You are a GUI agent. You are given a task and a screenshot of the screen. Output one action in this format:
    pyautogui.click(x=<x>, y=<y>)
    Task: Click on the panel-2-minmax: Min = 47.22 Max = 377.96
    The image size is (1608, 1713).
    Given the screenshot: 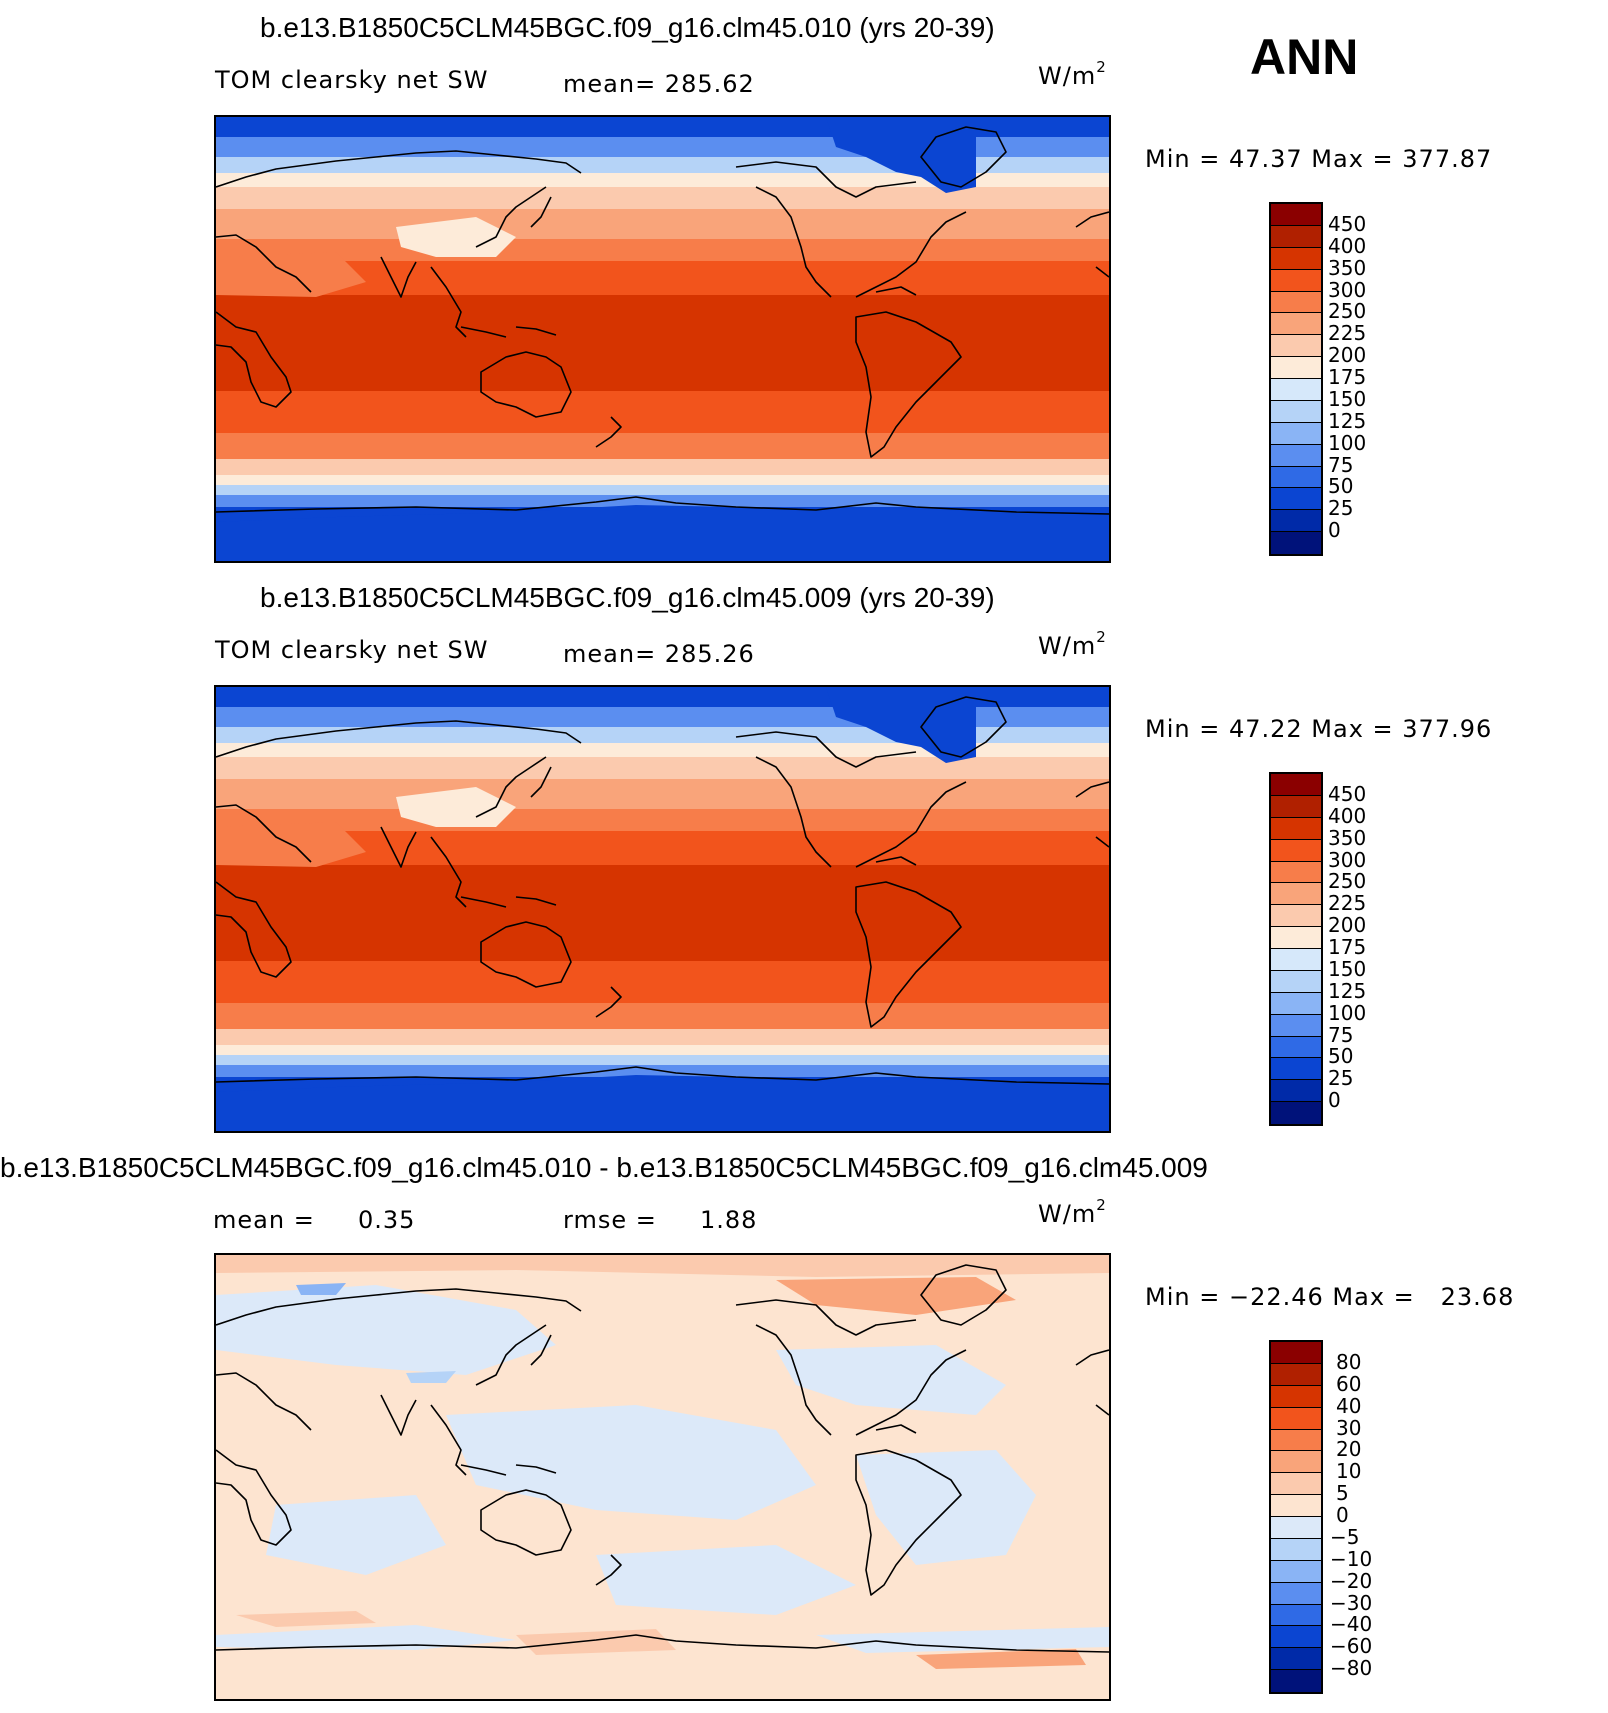 What is the action you would take?
    pyautogui.click(x=1319, y=729)
    